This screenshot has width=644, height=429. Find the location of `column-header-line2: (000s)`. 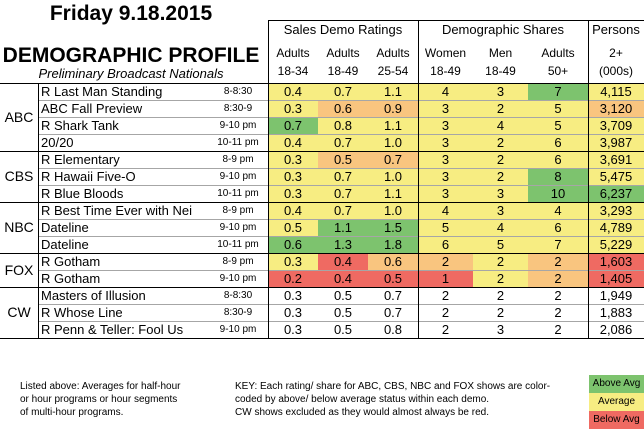

column-header-line2: (000s) is located at coordinates (615, 71).